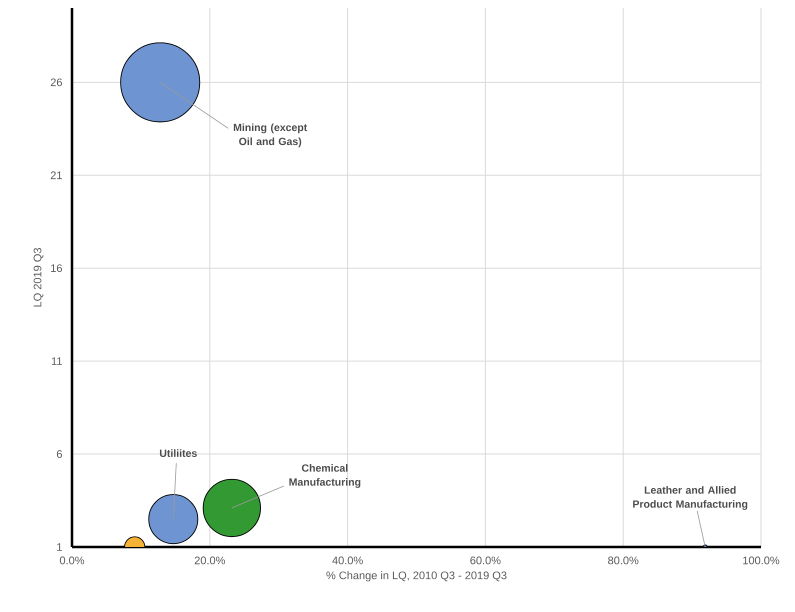 Image resolution: width=795 pixels, height=612 pixels. Describe the element at coordinates (416, 576) in the screenshot. I see `x-axis-title: % Change in LQ, 2010 Q3 - 2019 Q3` at that location.